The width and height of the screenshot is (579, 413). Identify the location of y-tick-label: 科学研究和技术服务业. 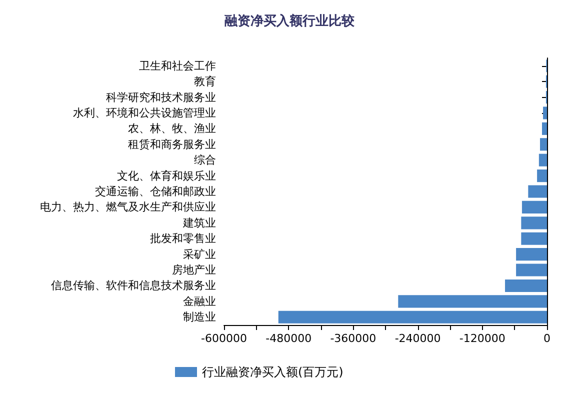
(161, 97).